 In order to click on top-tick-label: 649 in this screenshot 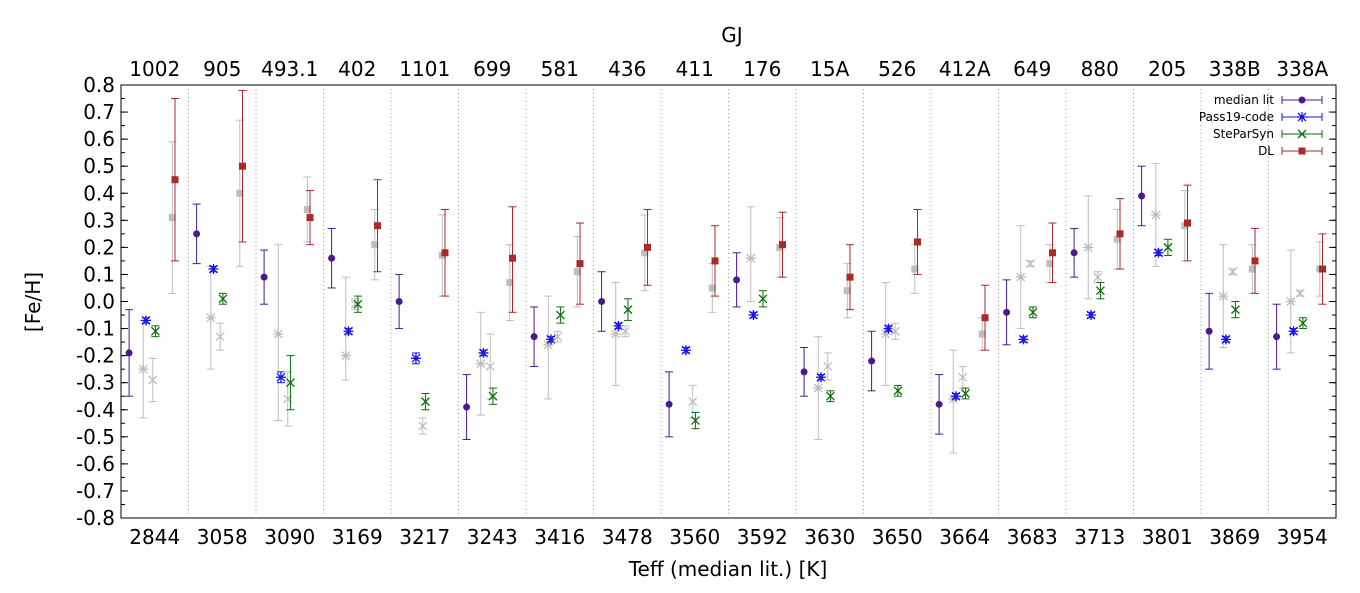, I will do `click(1032, 69)`.